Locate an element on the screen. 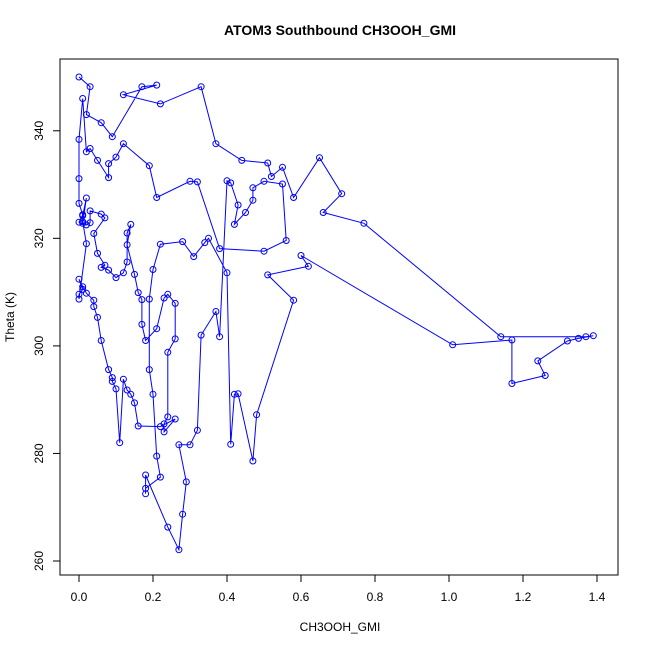 This screenshot has height=650, width=650. y-tick-label: 260 is located at coordinates (39, 561).